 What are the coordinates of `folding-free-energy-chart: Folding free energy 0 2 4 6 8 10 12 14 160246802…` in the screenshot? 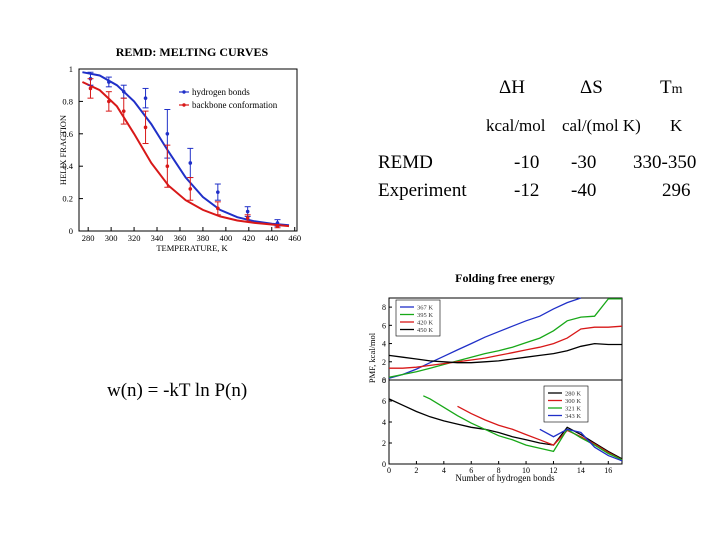 It's located at (495, 377).